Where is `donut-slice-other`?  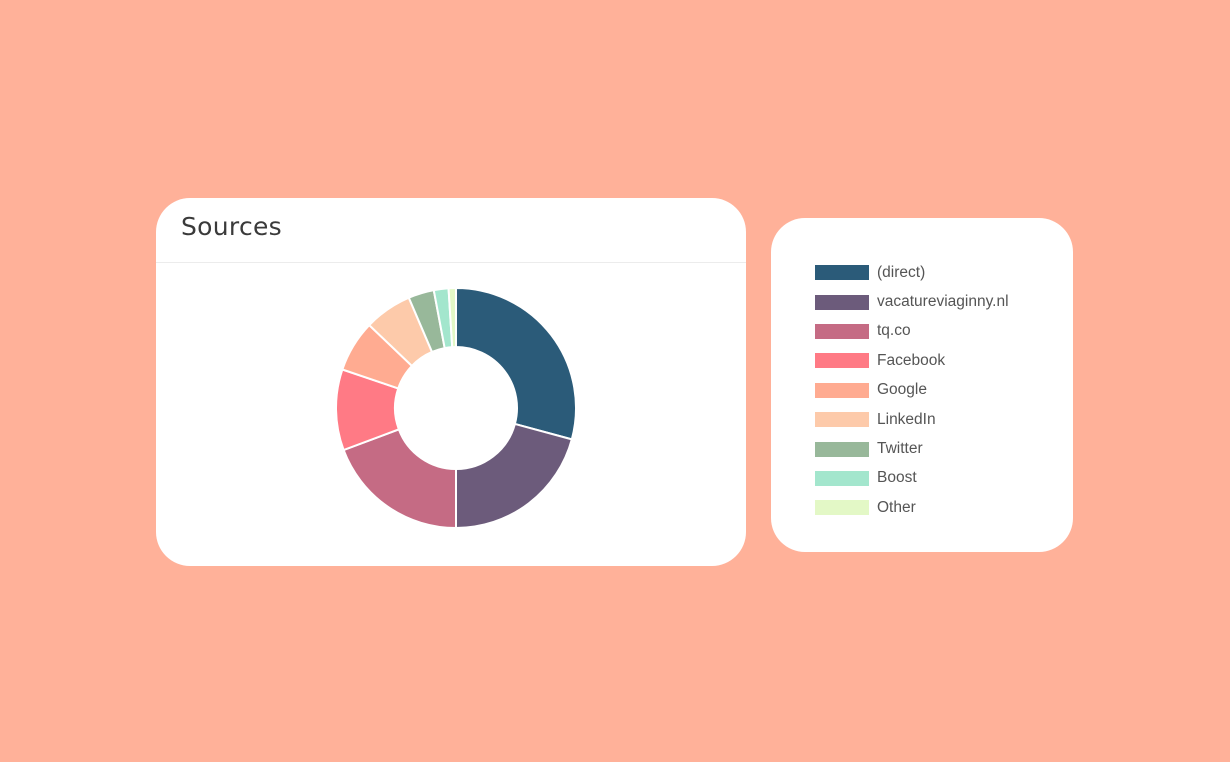
donut-slice-other is located at coordinates (452, 317).